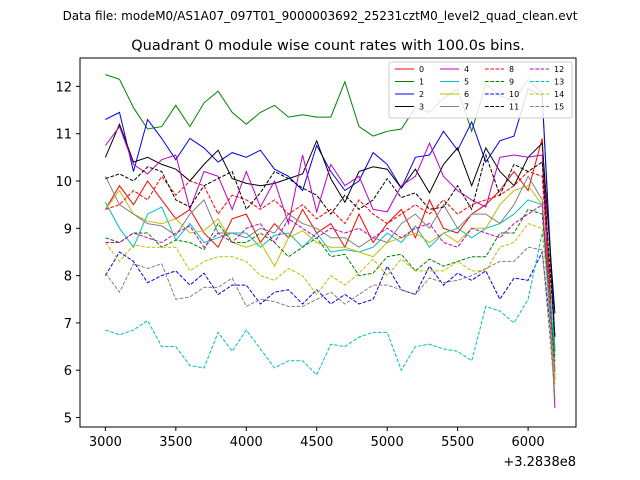  What do you see at coordinates (514, 107) in the screenshot?
I see `legend-label-11: 11` at bounding box center [514, 107].